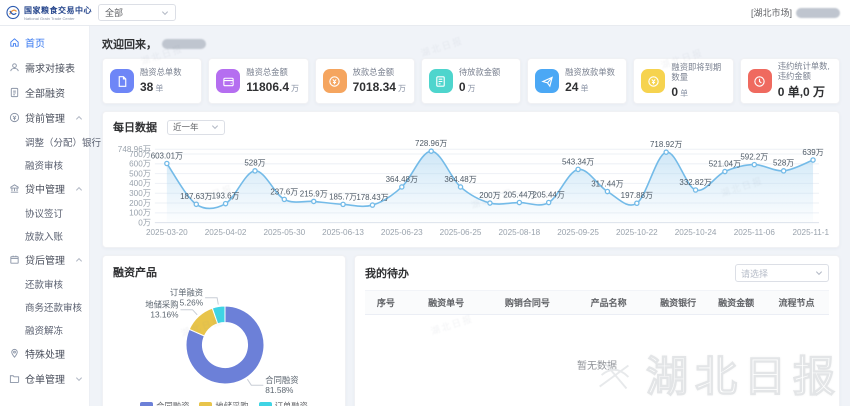  Describe the element at coordinates (140, 213) in the screenshot. I see `svg-text: 100万` at that location.